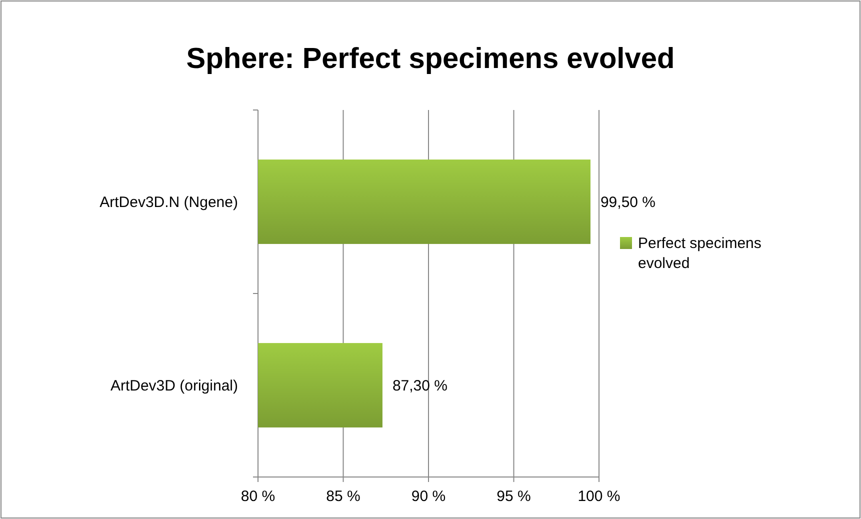 Image resolution: width=861 pixels, height=519 pixels. Describe the element at coordinates (174, 385) in the screenshot. I see `y-tick-label: ArtDev3D (original)` at that location.